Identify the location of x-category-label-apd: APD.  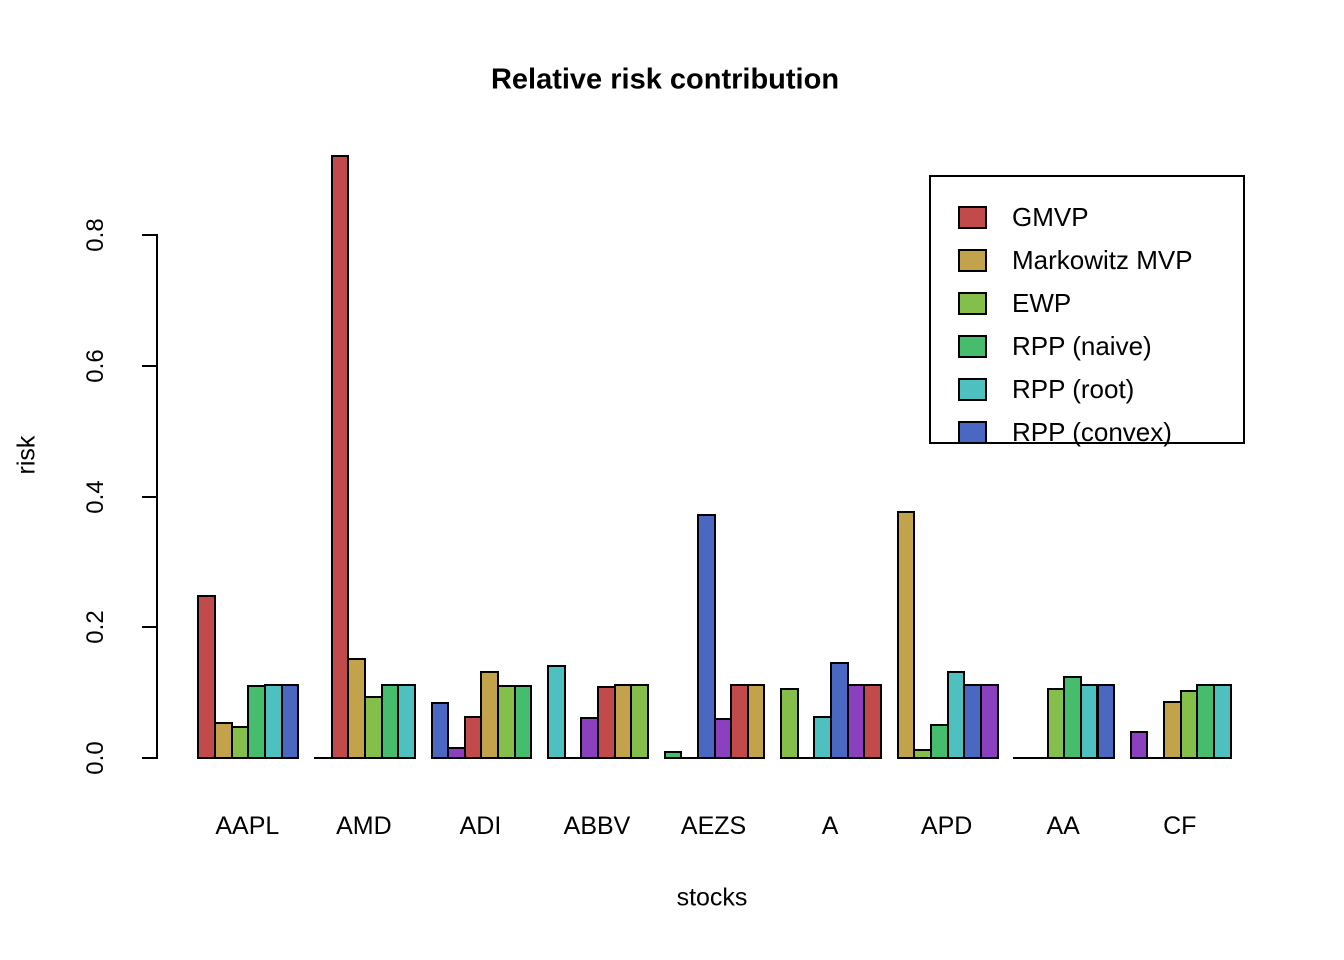
(946, 826).